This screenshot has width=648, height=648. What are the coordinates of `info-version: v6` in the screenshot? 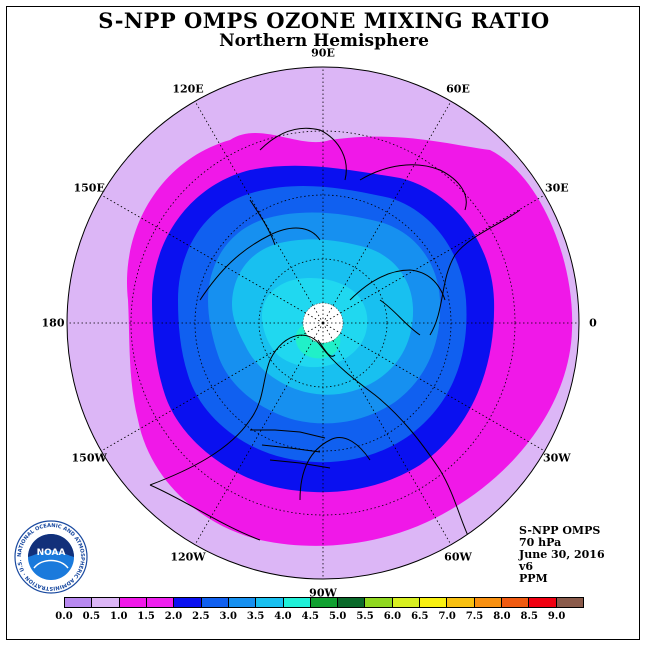 It's located at (526, 566).